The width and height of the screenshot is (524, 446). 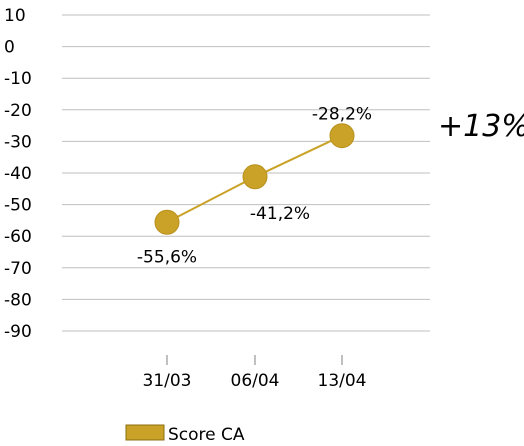 What do you see at coordinates (18, 111) in the screenshot?
I see `y-tick-label: -20` at bounding box center [18, 111].